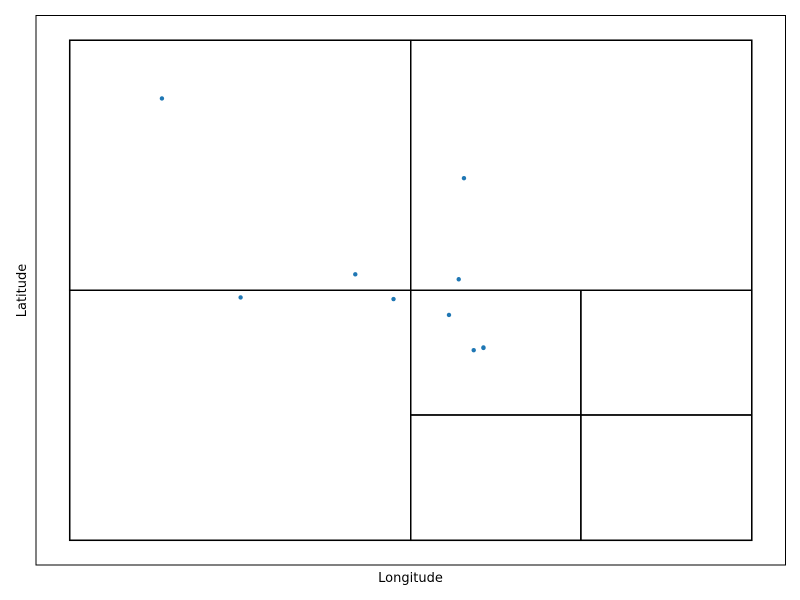 The image size is (800, 600). Describe the element at coordinates (666, 478) in the screenshot. I see `region-box` at that location.